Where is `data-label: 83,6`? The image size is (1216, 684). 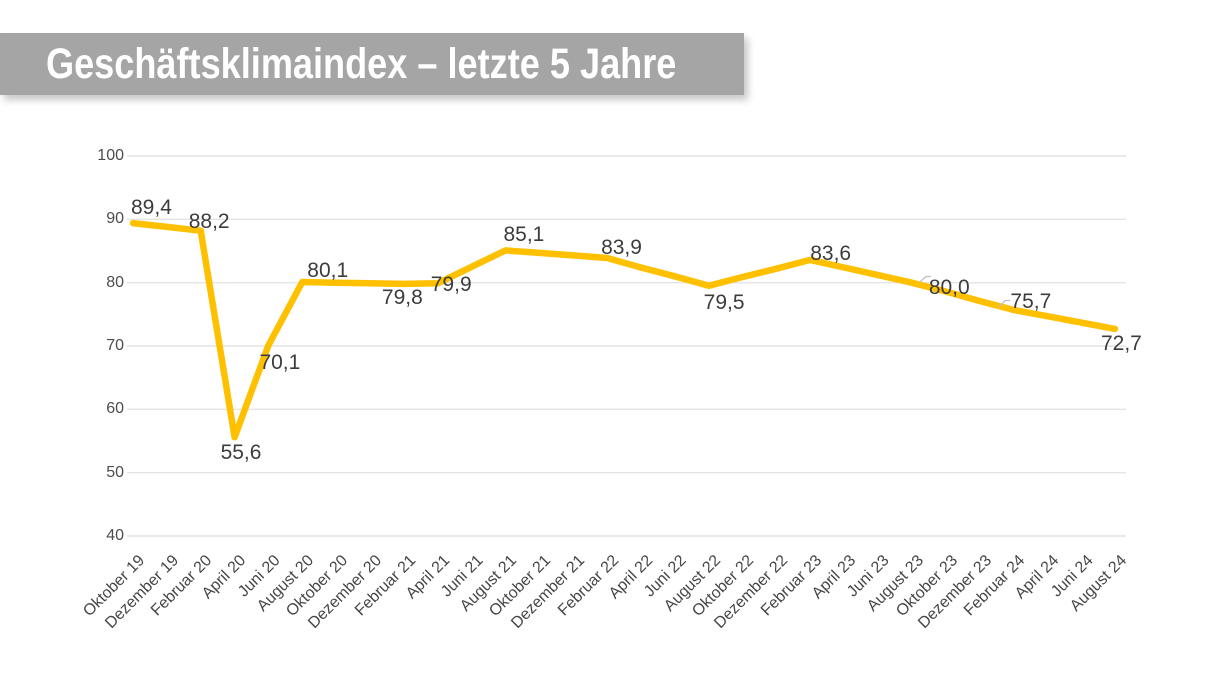
data-label: 83,6 is located at coordinates (831, 253).